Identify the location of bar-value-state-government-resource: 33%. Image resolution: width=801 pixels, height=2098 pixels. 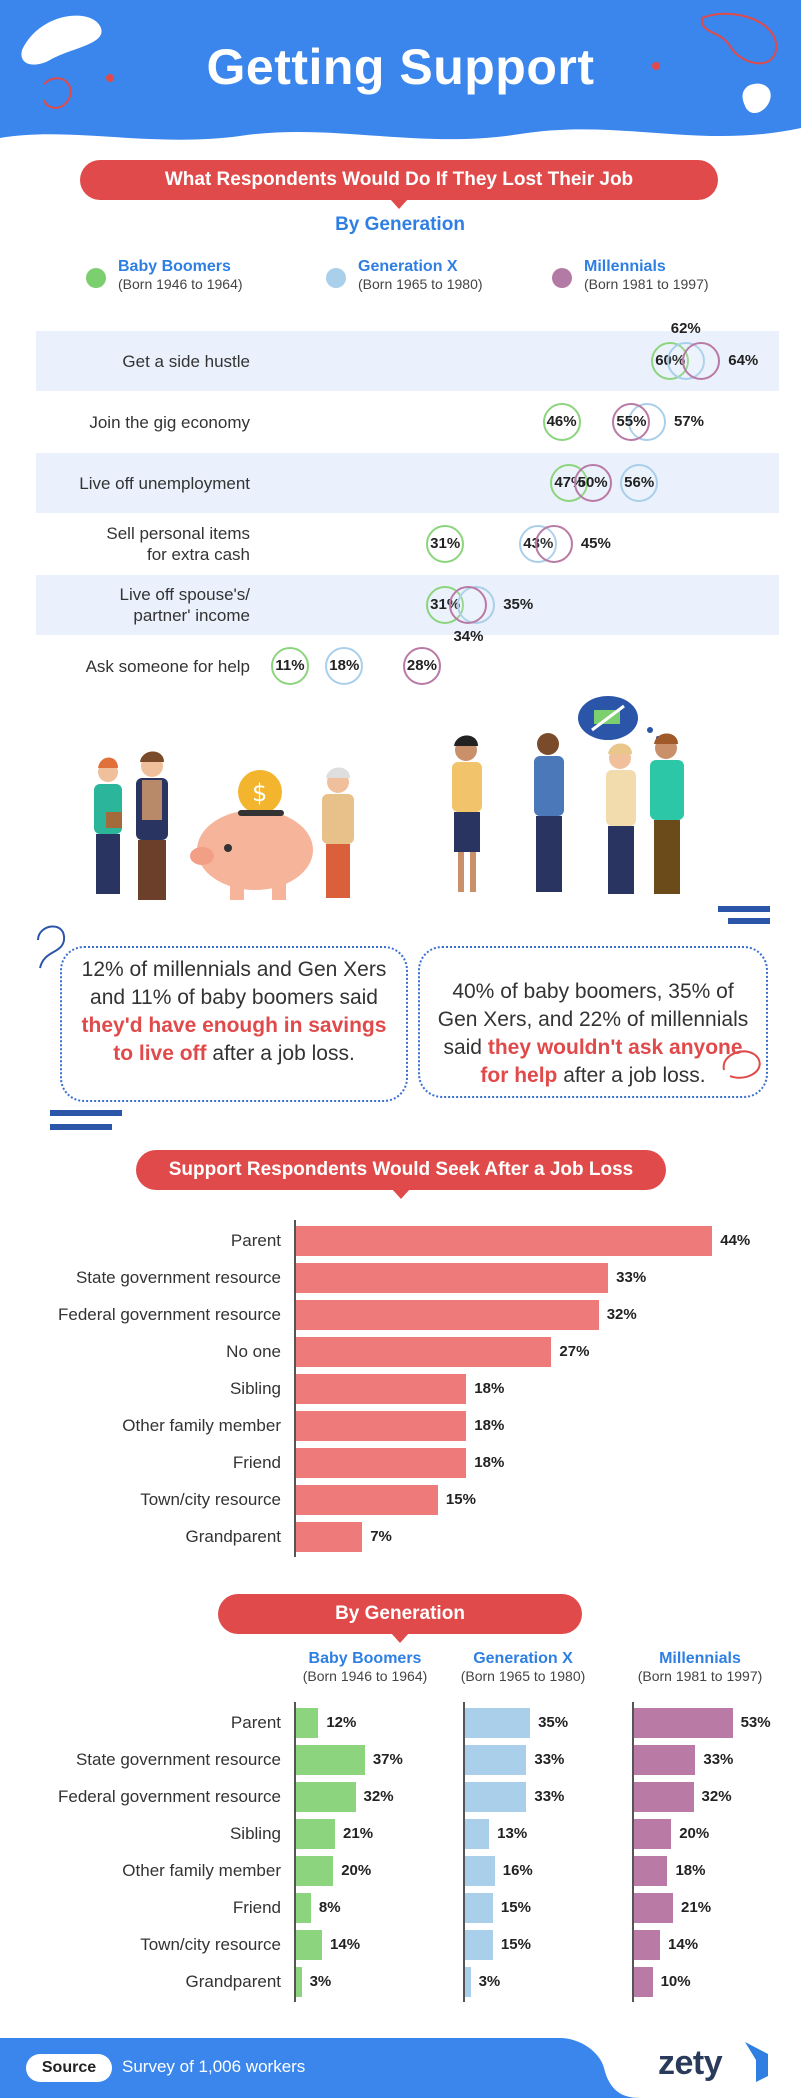
(631, 1277).